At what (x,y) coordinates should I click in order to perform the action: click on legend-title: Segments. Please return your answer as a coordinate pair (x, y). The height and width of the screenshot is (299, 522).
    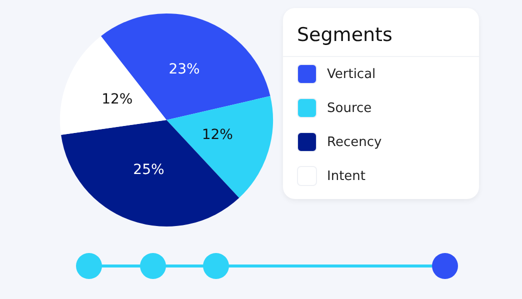
    Looking at the image, I should click on (381, 37).